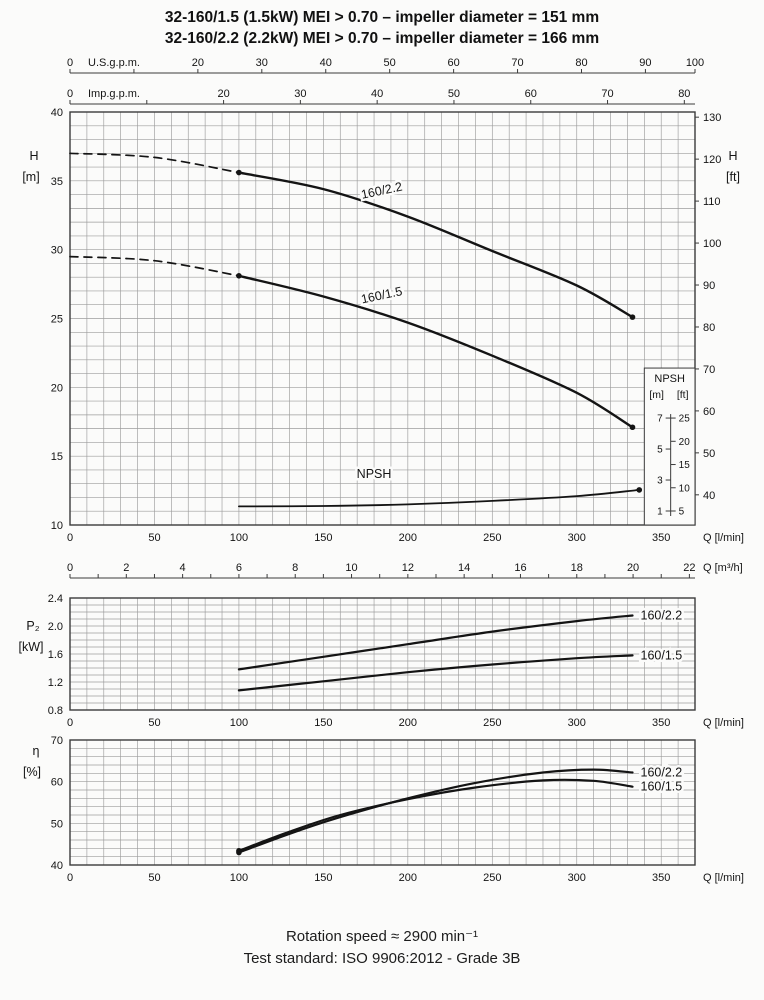 This screenshot has height=1000, width=764. Describe the element at coordinates (55, 683) in the screenshot. I see `svg-text: 1.2` at that location.